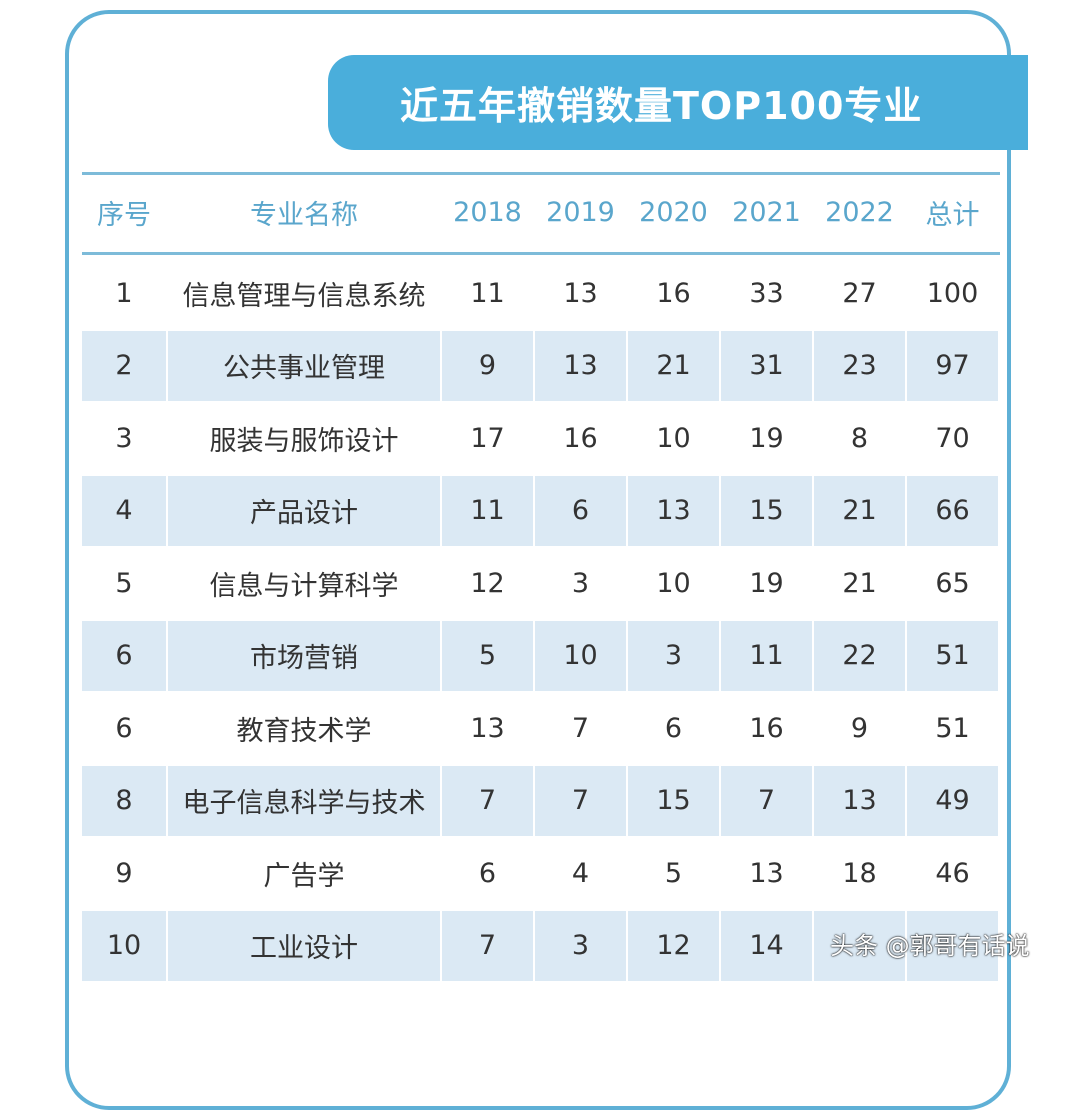 This screenshot has width=1080, height=1110. What do you see at coordinates (124, 215) in the screenshot?
I see `column-header: 序号` at bounding box center [124, 215].